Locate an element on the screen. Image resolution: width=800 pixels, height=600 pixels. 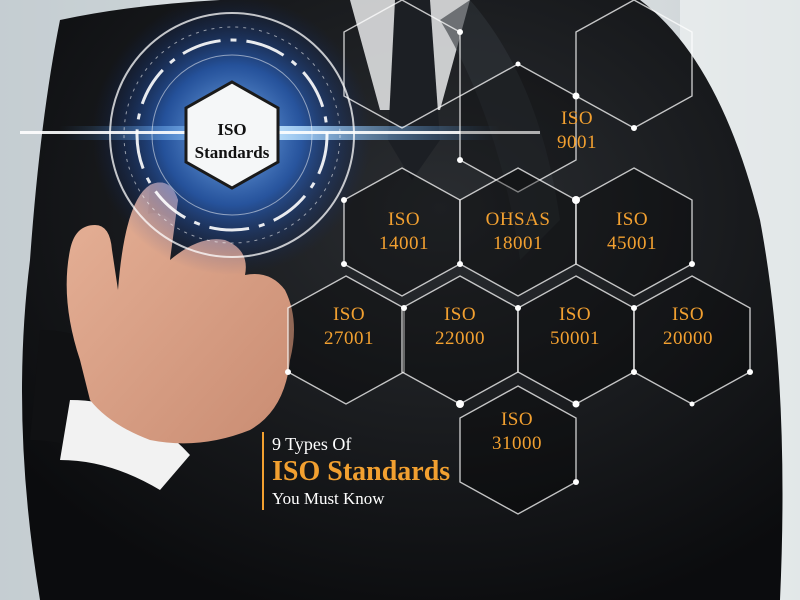
hex-label-iso-31000: ISO 31000 is located at coordinates (517, 431).